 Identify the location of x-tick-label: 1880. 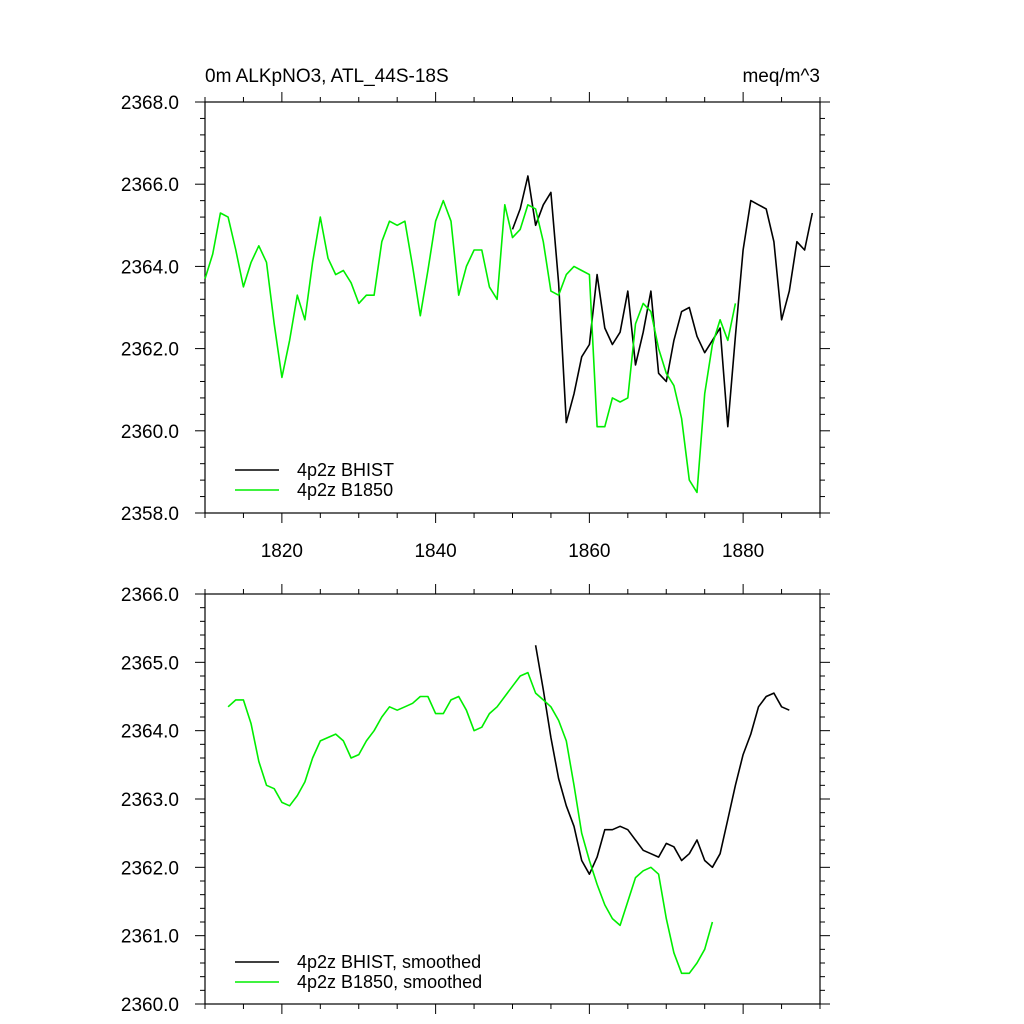
(743, 551).